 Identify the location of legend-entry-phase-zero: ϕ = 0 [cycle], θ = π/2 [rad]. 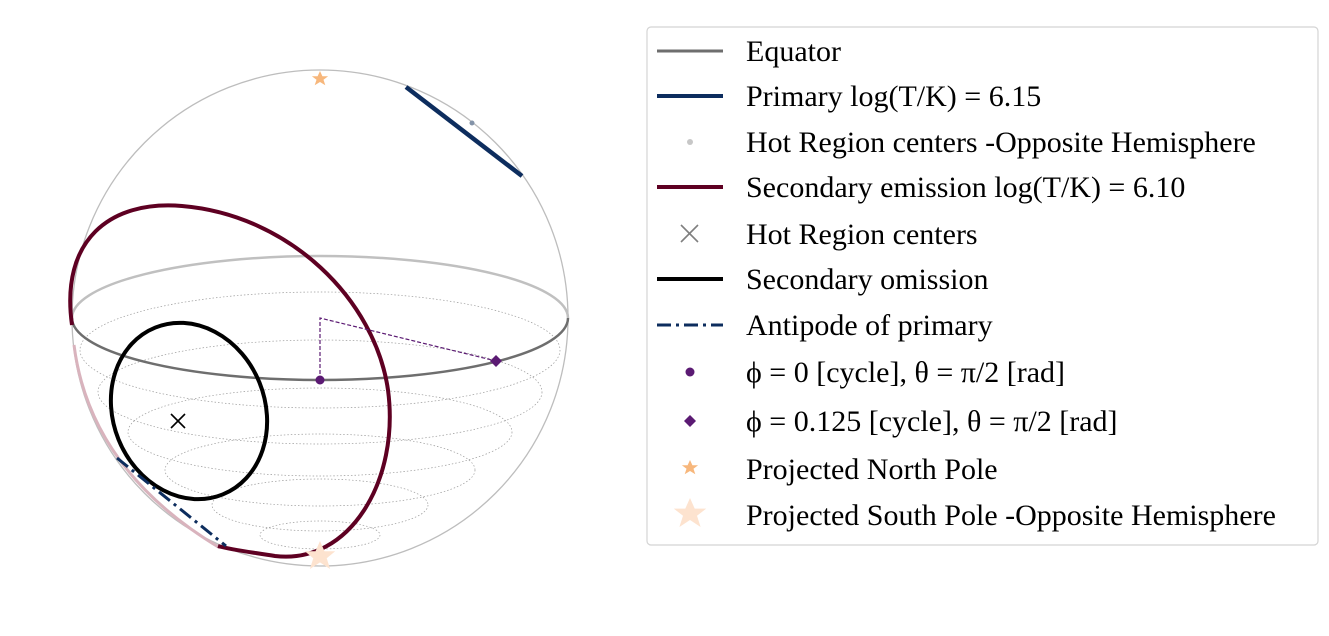
(875, 372).